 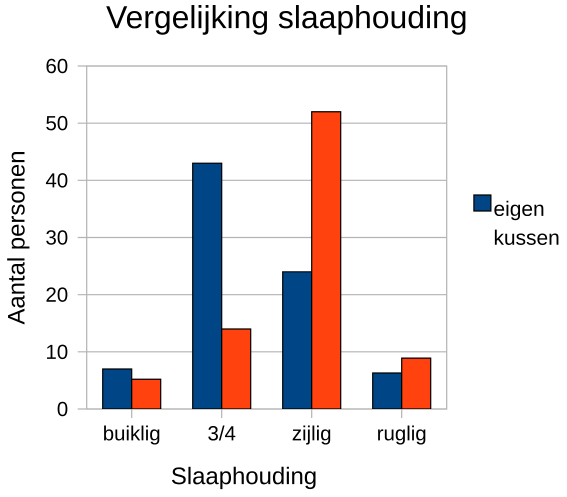 What do you see at coordinates (402, 435) in the screenshot?
I see `x-tick-label: ruglig` at bounding box center [402, 435].